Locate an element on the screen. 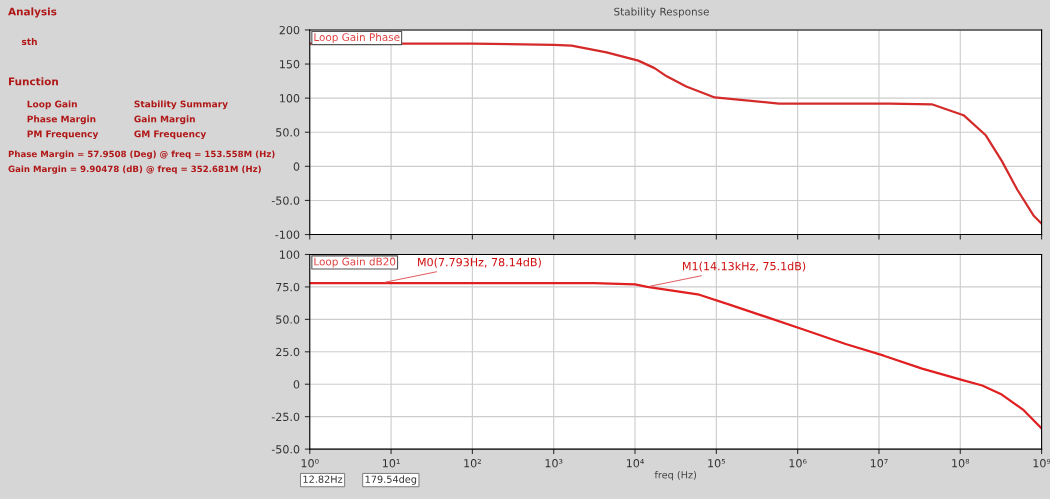  y-tick-label: 75.0 is located at coordinates (288, 287).